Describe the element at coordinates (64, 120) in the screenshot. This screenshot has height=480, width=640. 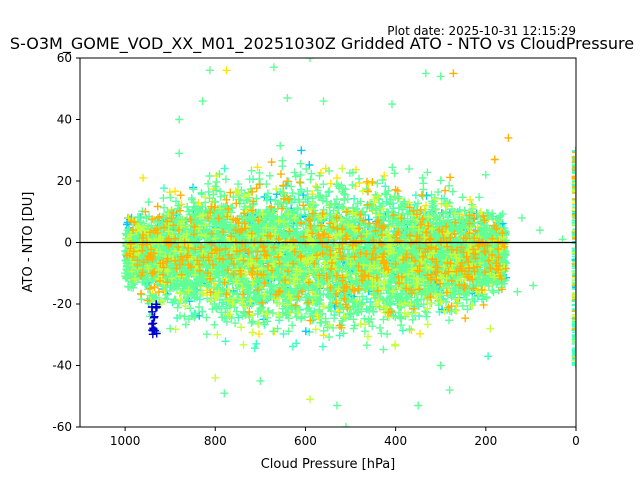
I see `y-tick-label: 40` at that location.